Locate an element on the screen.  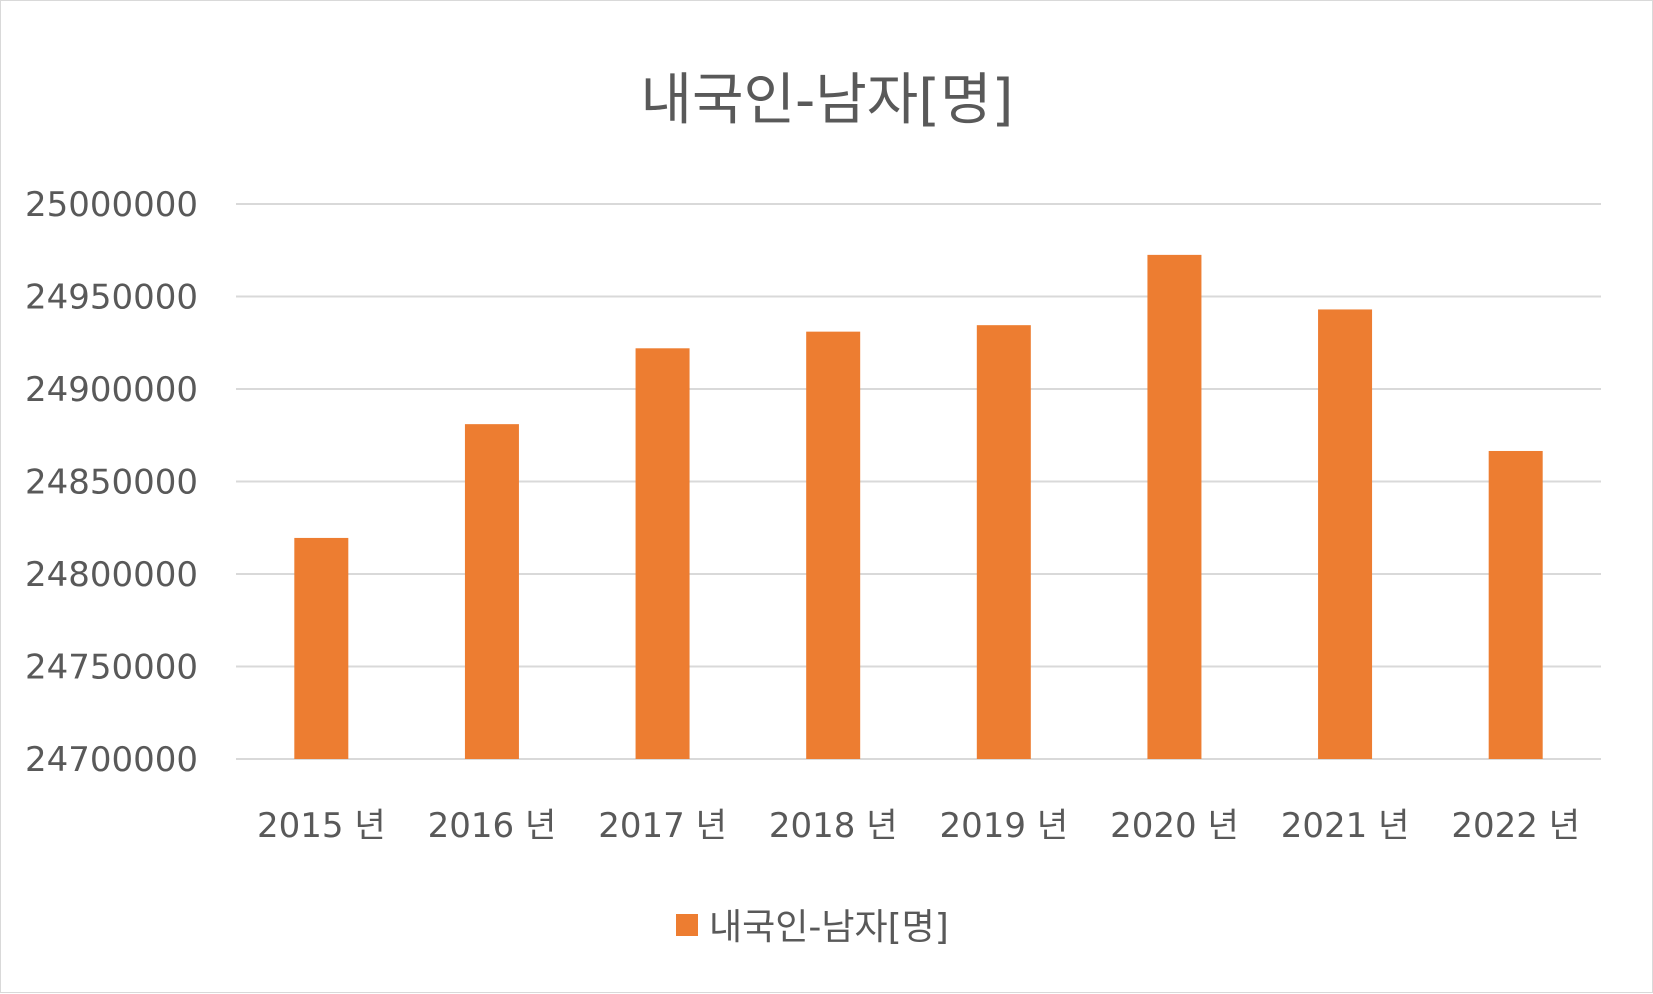
x-tick-label: 2017 년 is located at coordinates (662, 826).